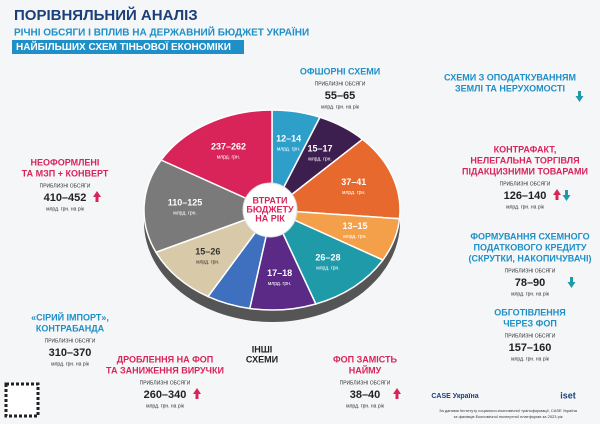 This screenshot has height=424, width=600. What do you see at coordinates (320, 149) in the screenshot?
I see `slice-range: 15–17` at bounding box center [320, 149].